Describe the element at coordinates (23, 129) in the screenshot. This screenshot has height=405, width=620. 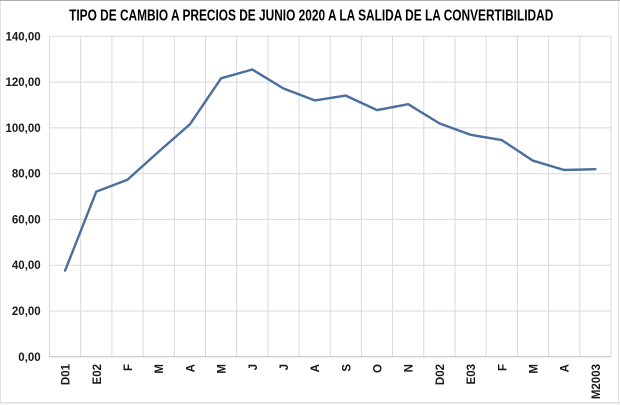
I see `svg-text: 100,00` at that location.